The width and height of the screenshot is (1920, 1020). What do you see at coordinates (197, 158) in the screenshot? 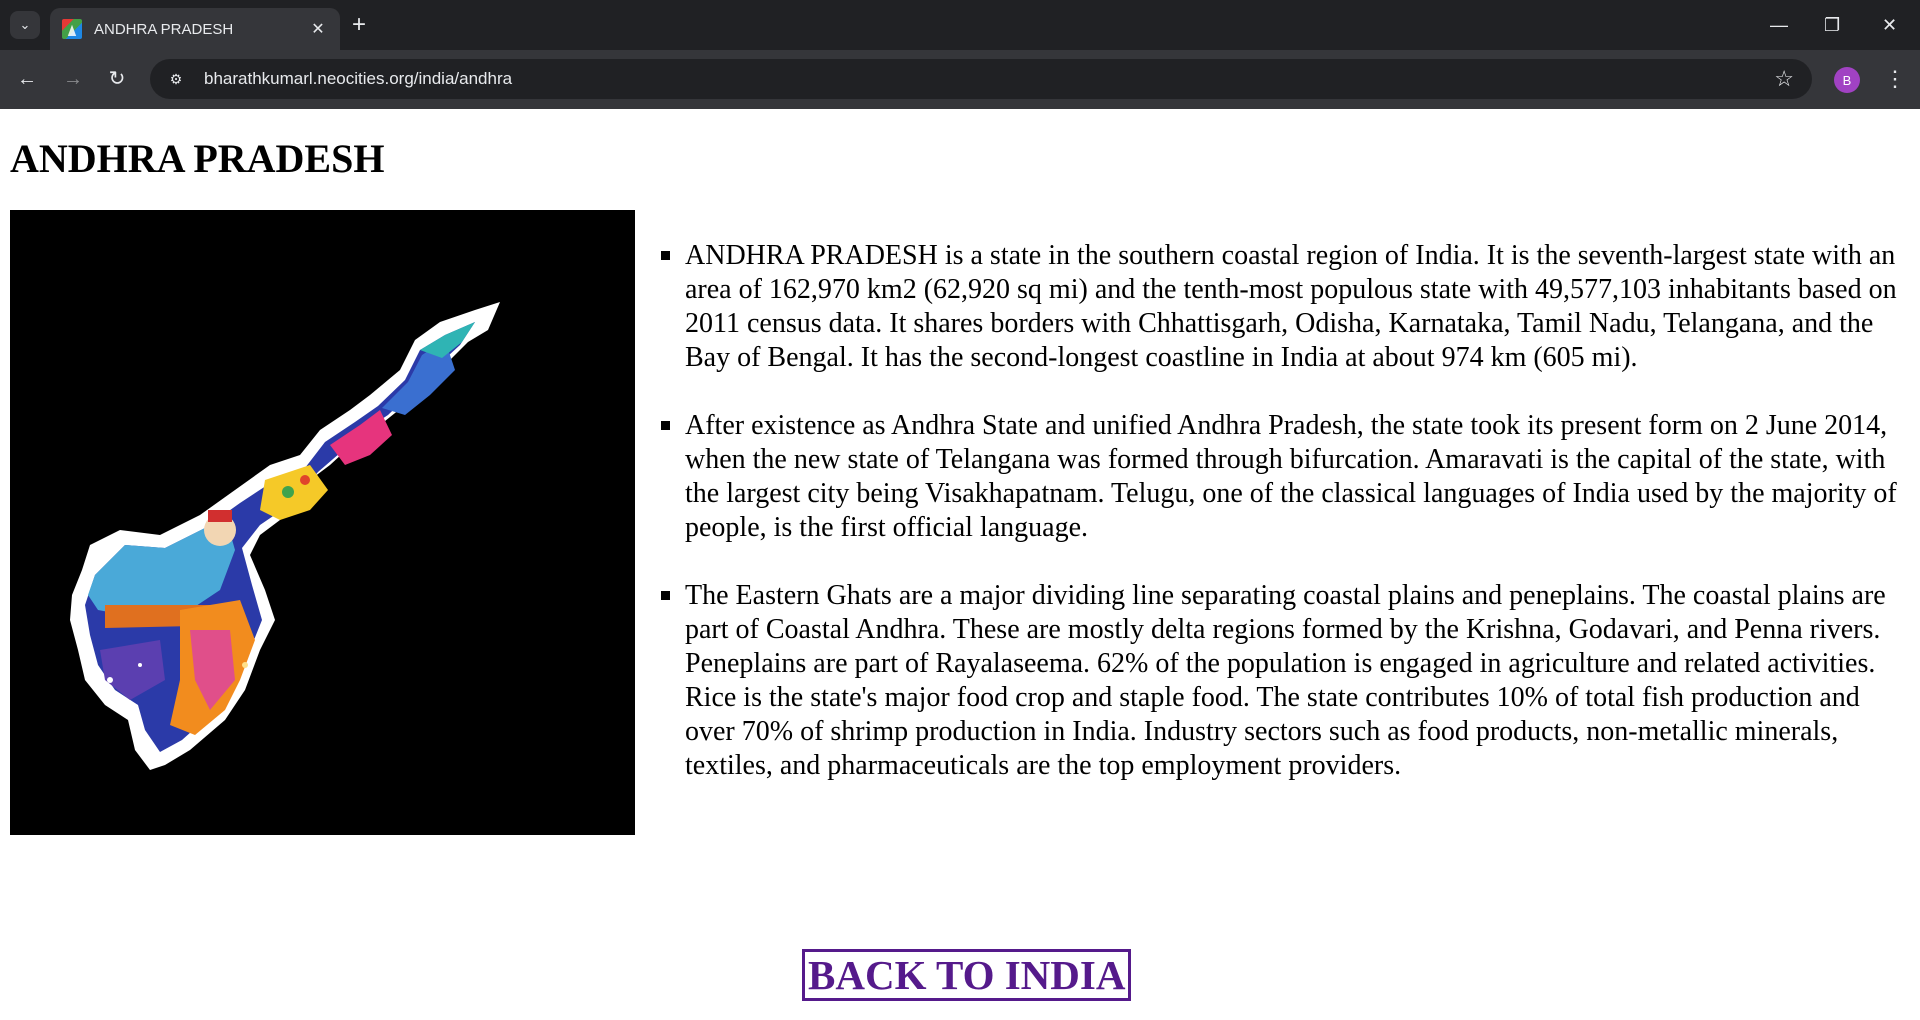
I see `page-title: ANDHRA PRADESH` at bounding box center [197, 158].